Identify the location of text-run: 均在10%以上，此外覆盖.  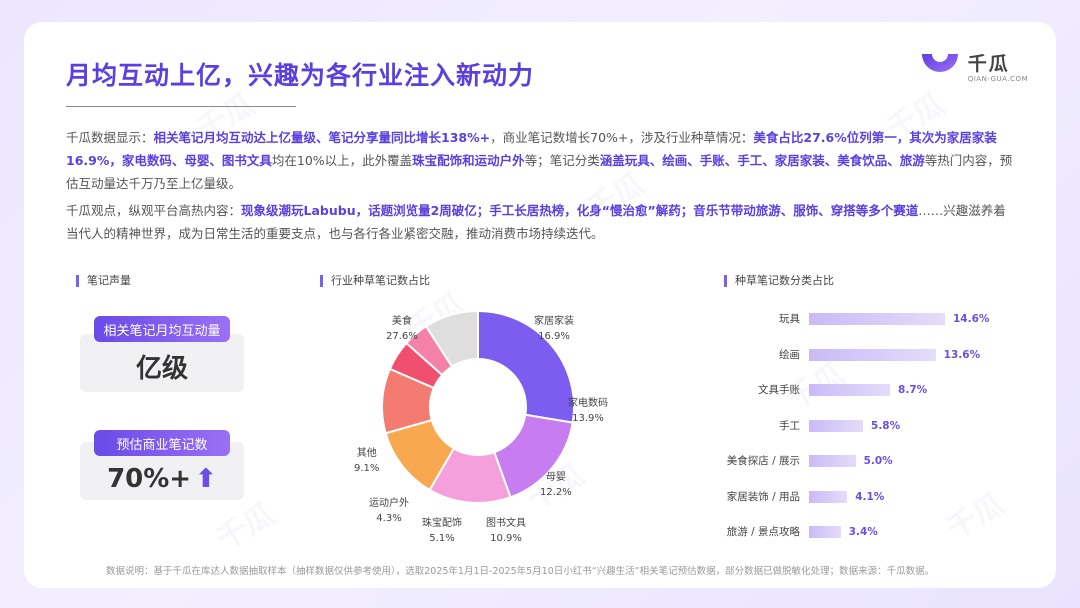
(342, 160).